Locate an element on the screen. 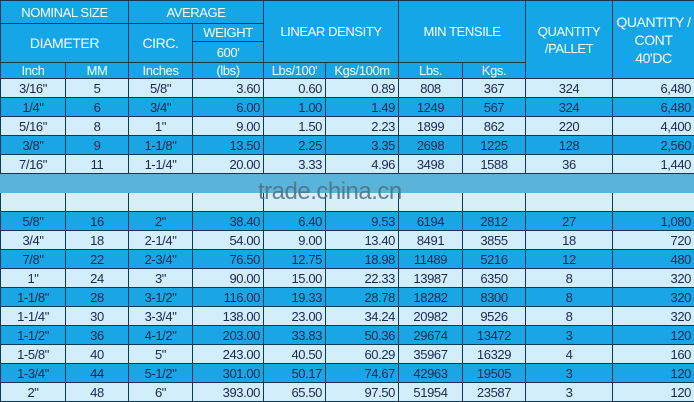  cell-diameter-inch: 1" is located at coordinates (33, 278).